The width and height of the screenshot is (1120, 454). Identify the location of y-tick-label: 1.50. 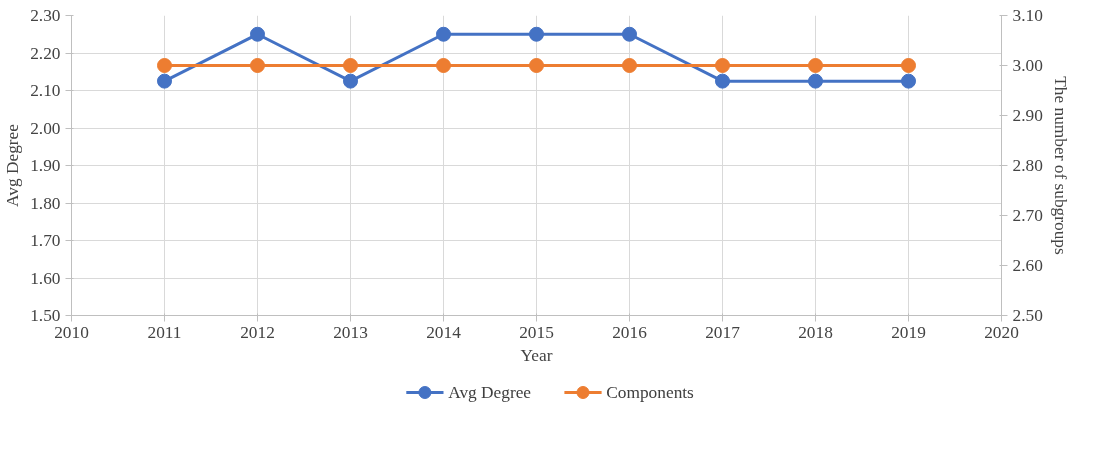
(45, 315).